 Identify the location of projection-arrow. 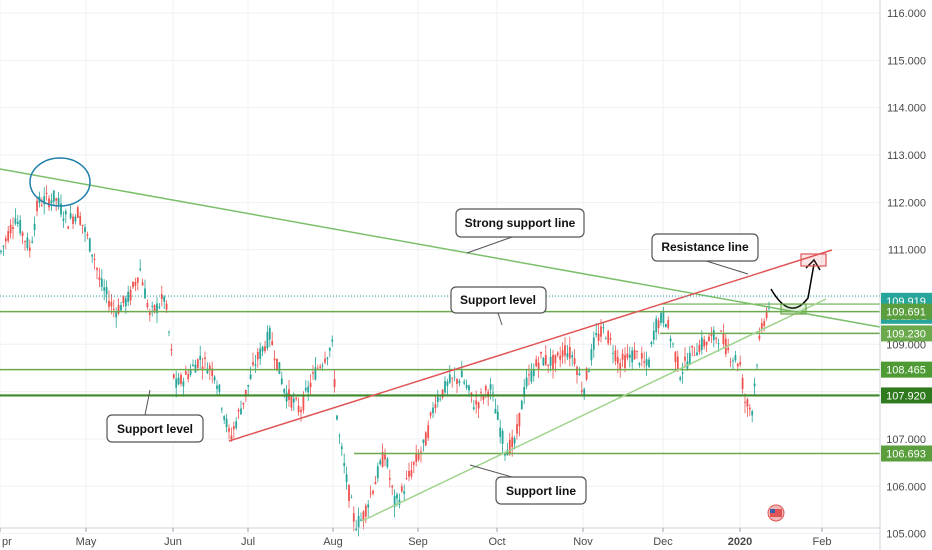
(792, 286).